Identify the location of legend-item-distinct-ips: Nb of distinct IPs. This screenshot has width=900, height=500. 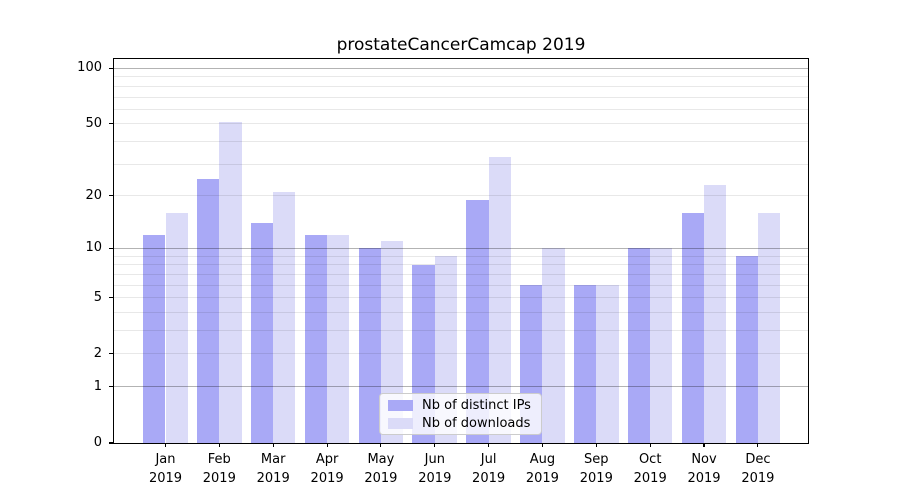
(460, 405).